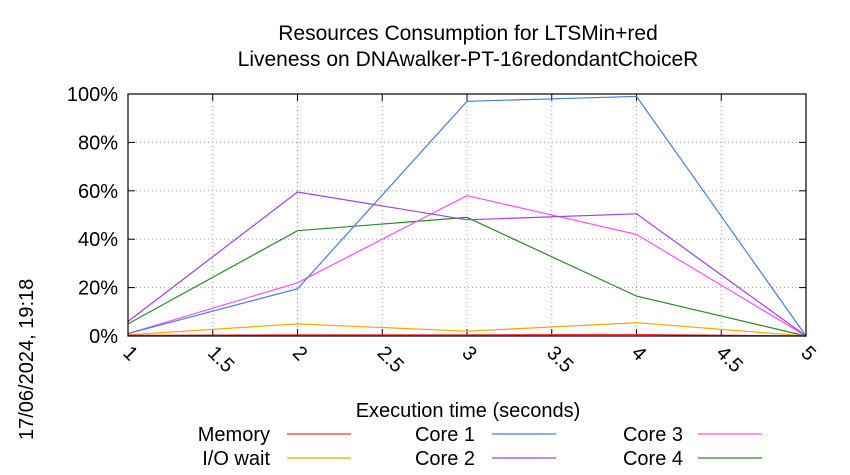 The height and width of the screenshot is (475, 850). What do you see at coordinates (807, 353) in the screenshot?
I see `x-tick-label: 5` at bounding box center [807, 353].